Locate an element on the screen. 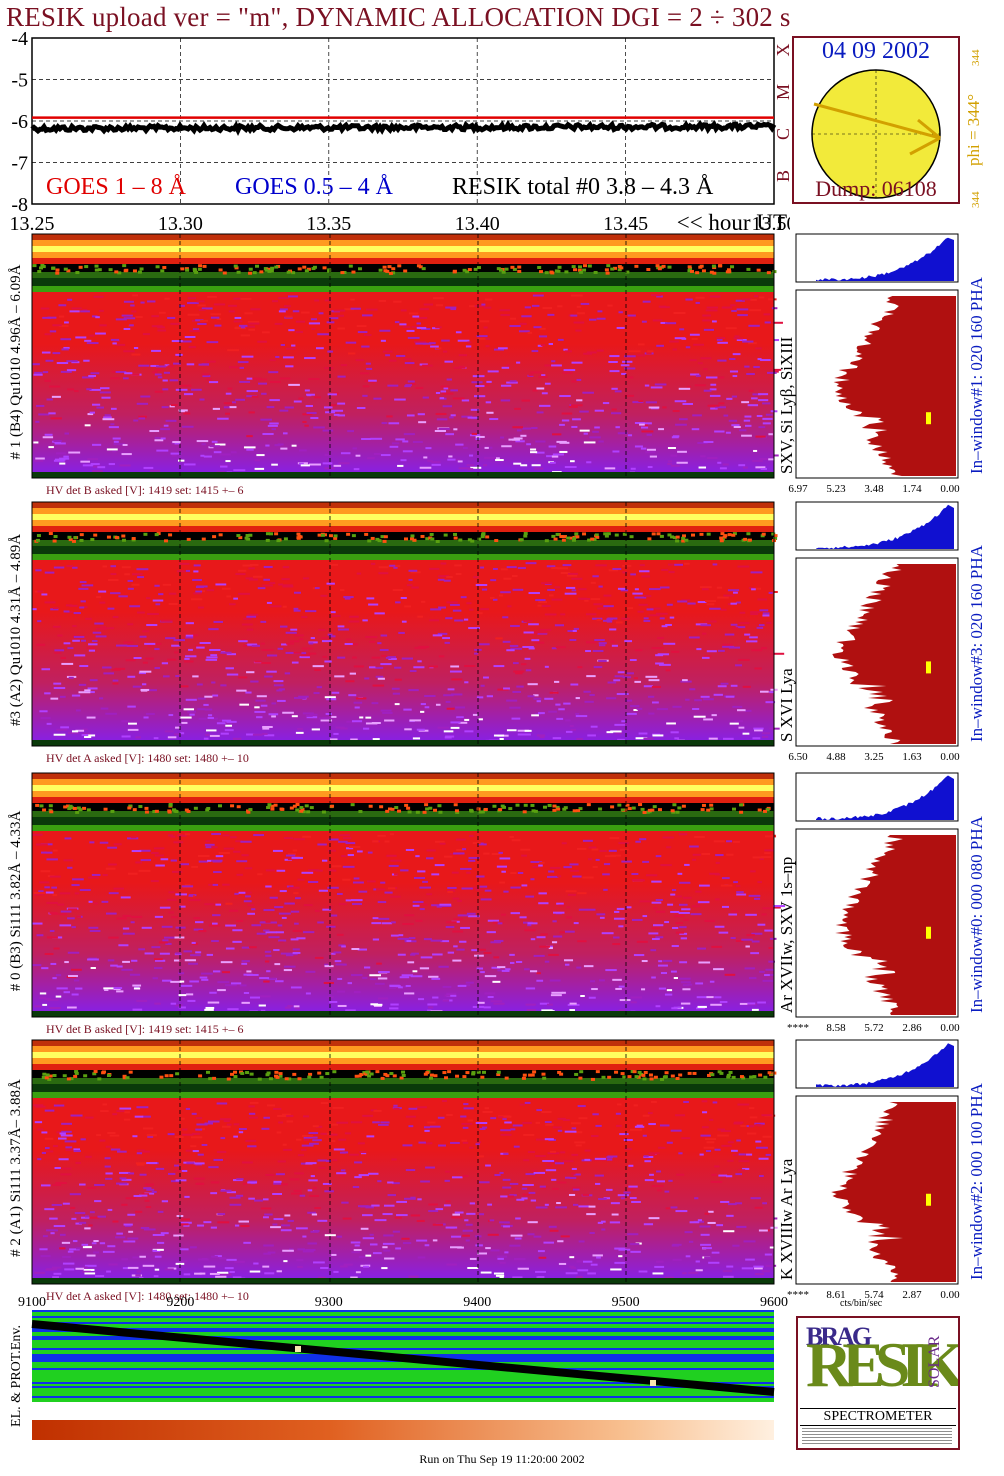 The image size is (1004, 1476). run-footer: Run on Thu Sep 19 11:20:00 2002 is located at coordinates (502, 1459).